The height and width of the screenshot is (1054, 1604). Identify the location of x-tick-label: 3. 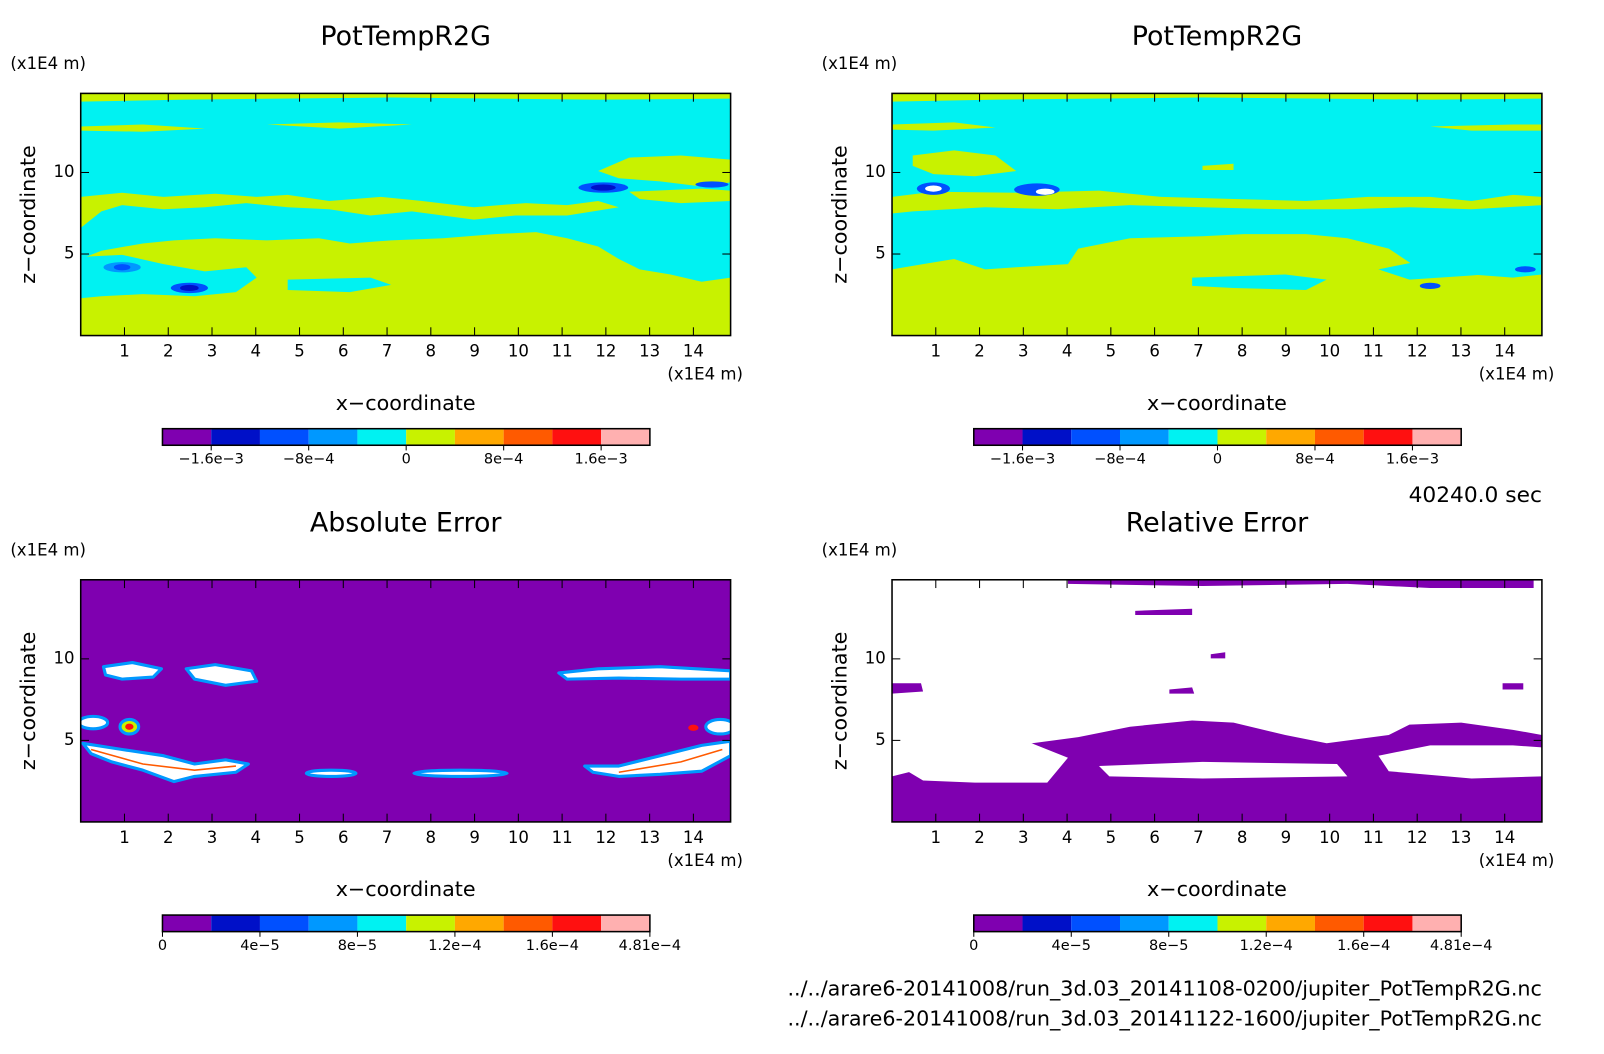
(212, 837).